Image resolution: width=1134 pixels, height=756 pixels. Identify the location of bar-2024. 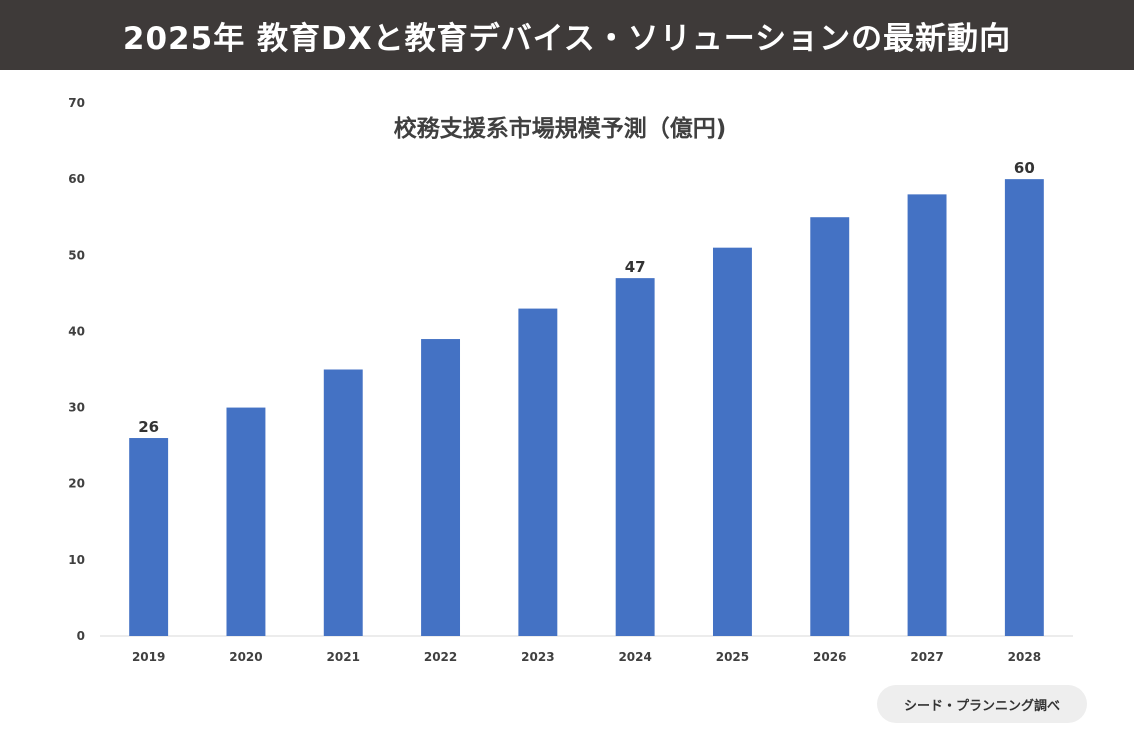
(635, 457).